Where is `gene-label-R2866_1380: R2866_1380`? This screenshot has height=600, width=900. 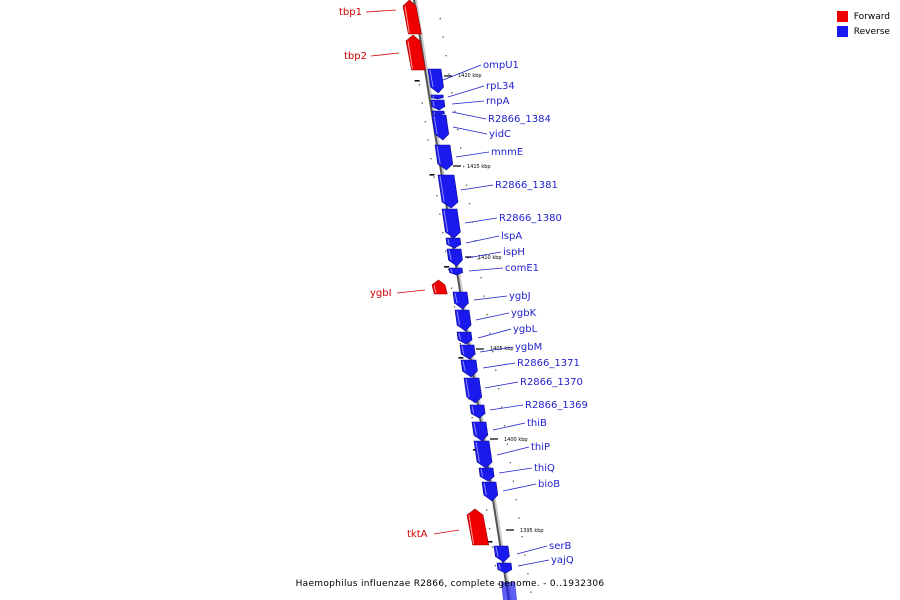
gene-label-R2866_1380: R2866_1380 is located at coordinates (530, 218).